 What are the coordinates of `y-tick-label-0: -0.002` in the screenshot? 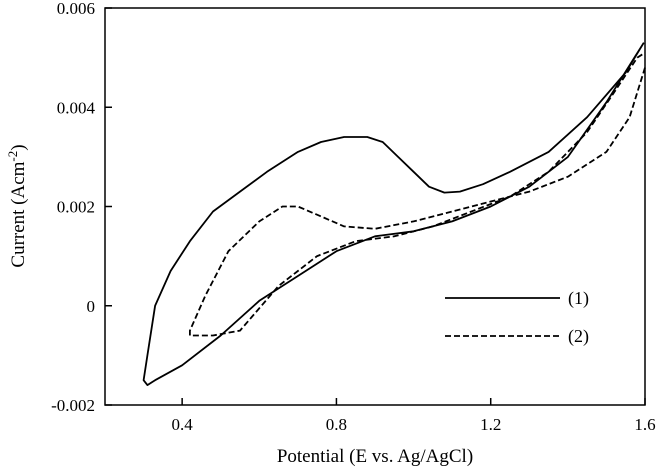 It's located at (73, 405).